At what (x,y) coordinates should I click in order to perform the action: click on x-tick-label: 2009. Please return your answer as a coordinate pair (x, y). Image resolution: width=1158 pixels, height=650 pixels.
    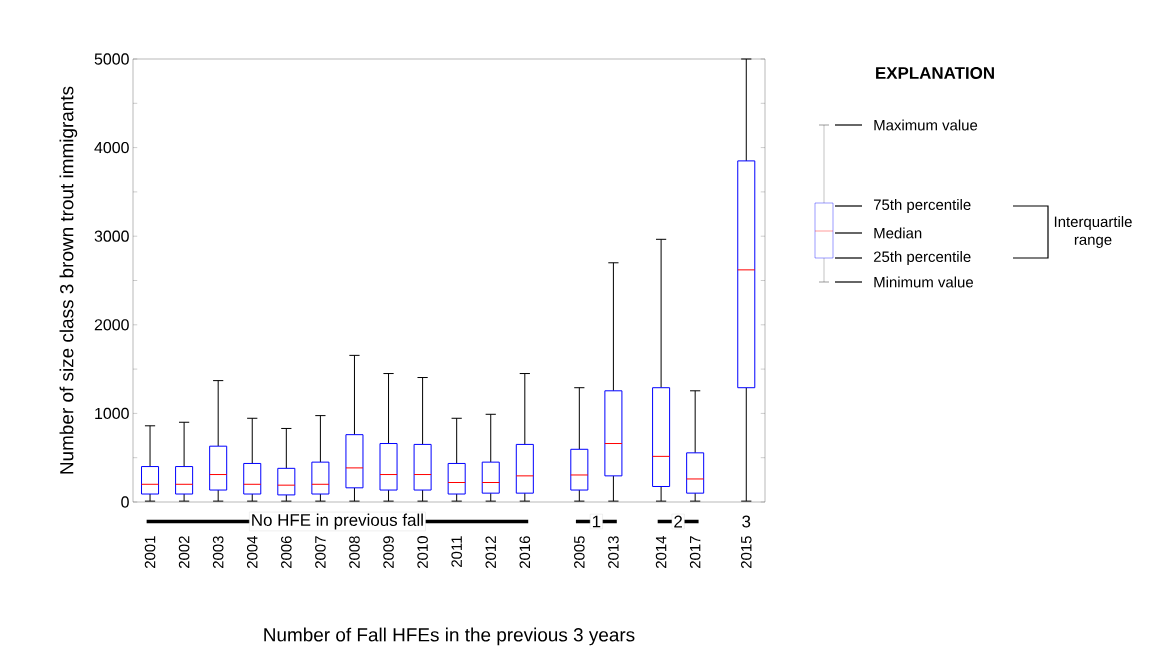
    Looking at the image, I should click on (388, 552).